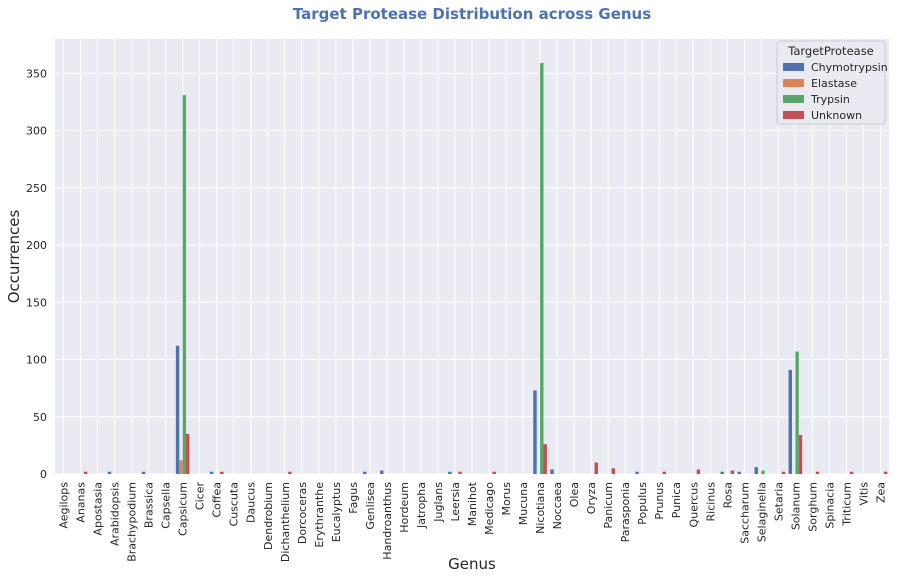  Describe the element at coordinates (143, 472) in the screenshot. I see `bar-chymotrypsin-brassica` at that location.